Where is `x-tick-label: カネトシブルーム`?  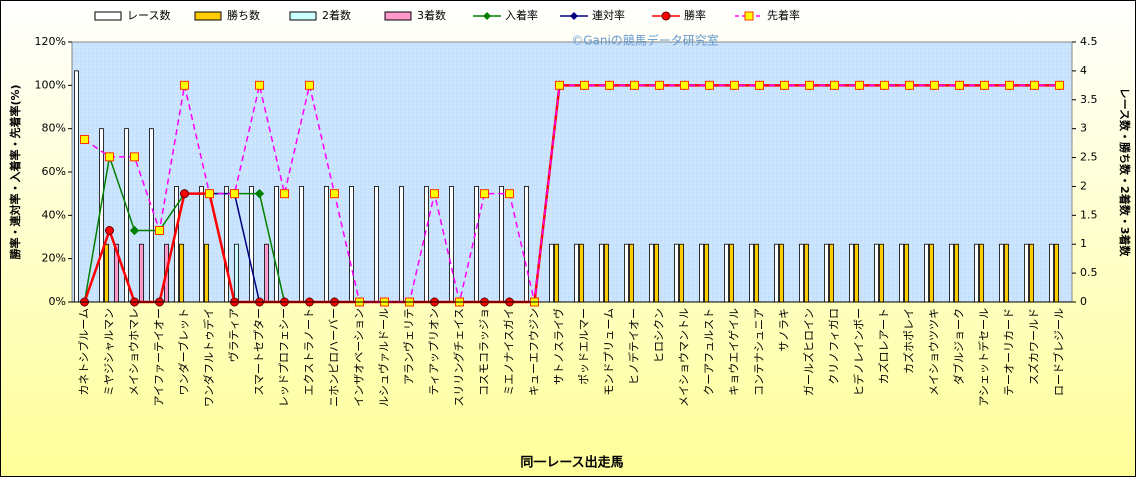
x-tick-label: カネトシブルーム is located at coordinates (84, 352).